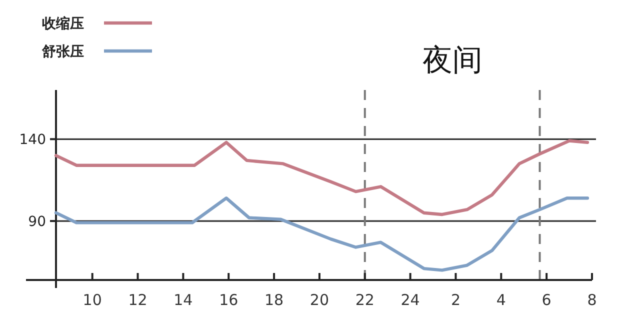 The width and height of the screenshot is (640, 330). Describe the element at coordinates (452, 60) in the screenshot. I see `text: 夜间` at that location.